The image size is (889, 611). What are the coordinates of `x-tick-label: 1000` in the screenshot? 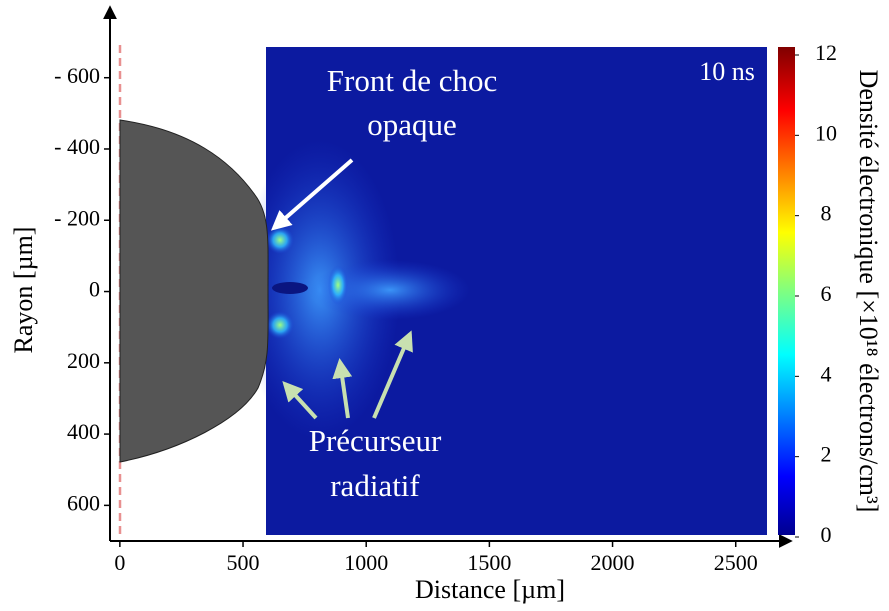 It's located at (366, 562).